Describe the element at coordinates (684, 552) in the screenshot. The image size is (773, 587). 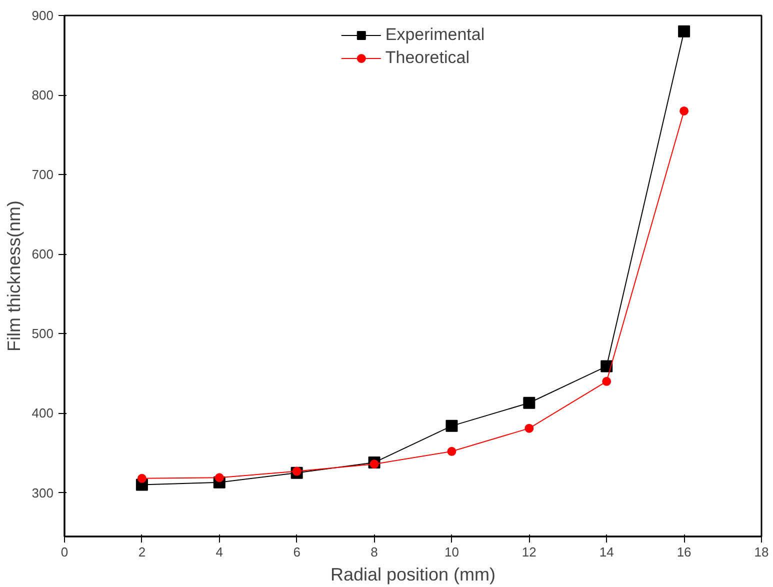
I see `x-tick-label: 16` at that location.